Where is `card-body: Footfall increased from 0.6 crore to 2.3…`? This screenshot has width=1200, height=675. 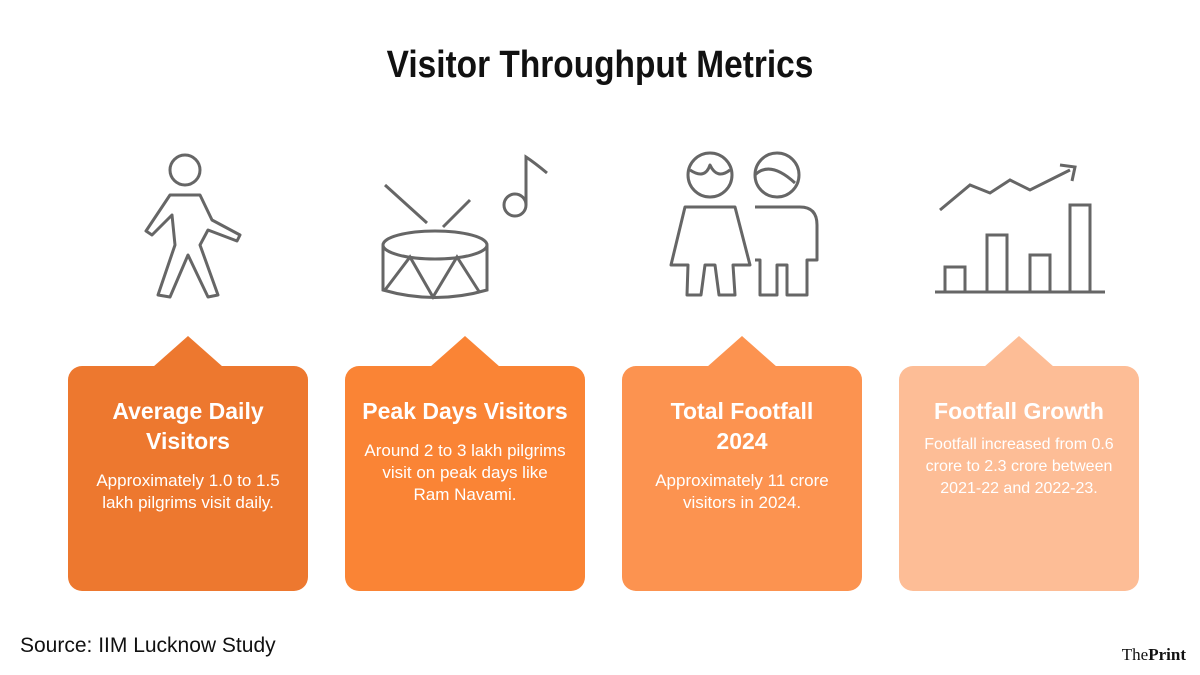
card-body: Footfall increased from 0.6 crore to 2.3… is located at coordinates (1019, 466).